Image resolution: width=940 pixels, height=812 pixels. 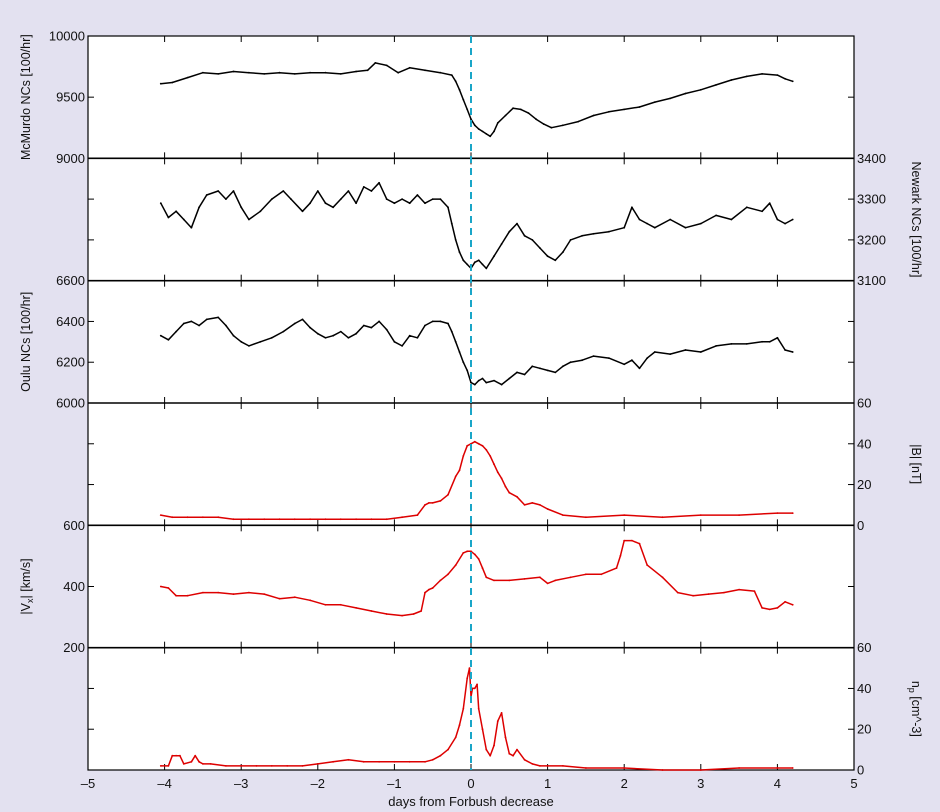 I want to click on y-tick-label: 6200, so click(x=70, y=362).